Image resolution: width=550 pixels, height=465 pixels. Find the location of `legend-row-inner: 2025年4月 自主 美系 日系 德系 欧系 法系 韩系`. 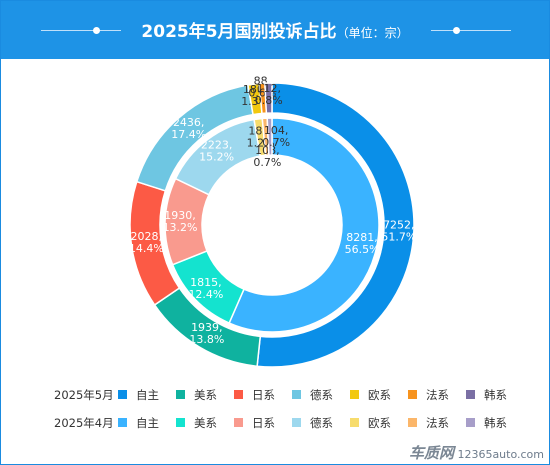

legend-row-inner: 2025年4月 自主 美系 日系 德系 欧系 法系 韩系 is located at coordinates (275, 423).